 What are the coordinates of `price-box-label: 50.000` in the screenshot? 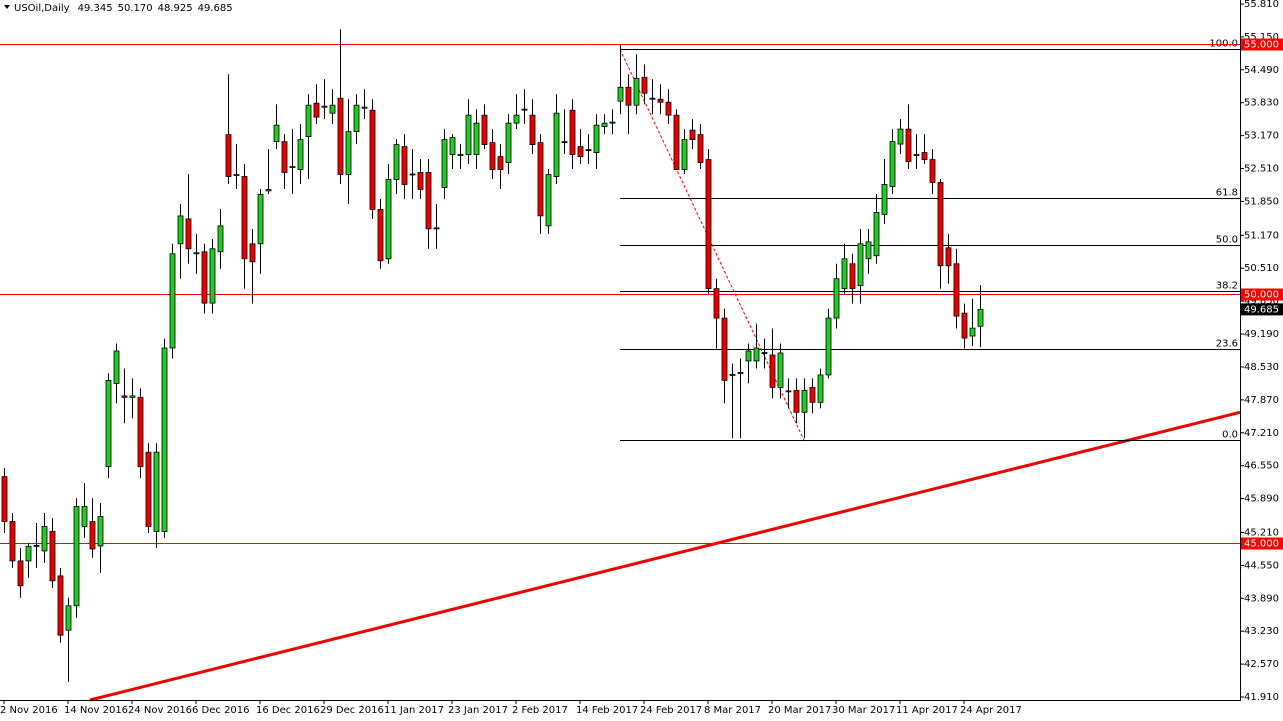 It's located at (1261, 295).